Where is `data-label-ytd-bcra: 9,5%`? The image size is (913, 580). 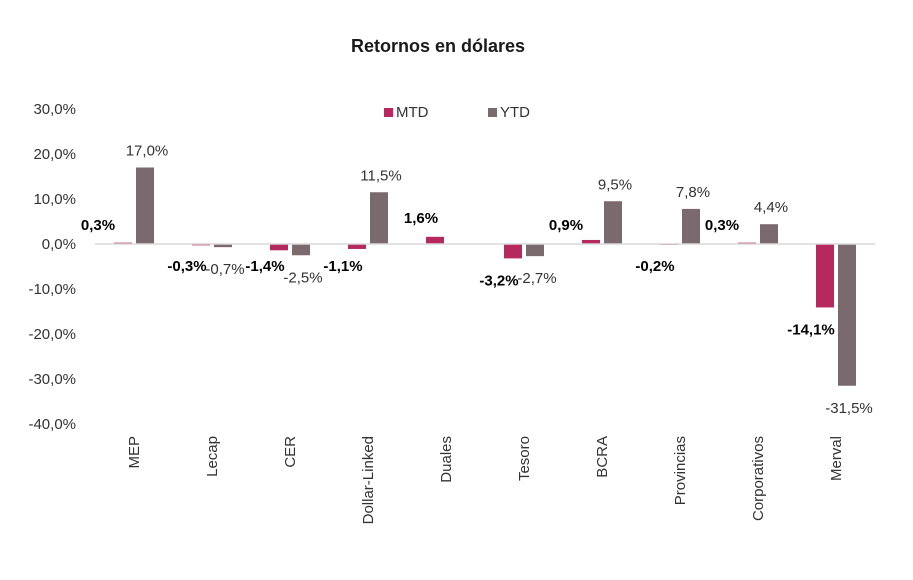
data-label-ytd-bcra: 9,5% is located at coordinates (615, 184).